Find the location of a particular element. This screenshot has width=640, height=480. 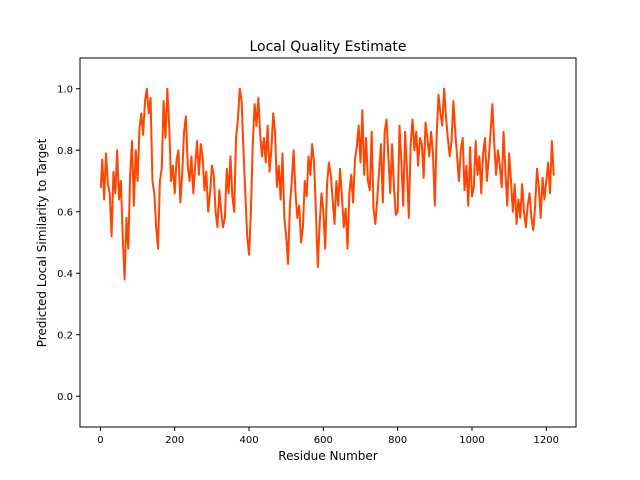

x-tick-label: 800 is located at coordinates (397, 440).